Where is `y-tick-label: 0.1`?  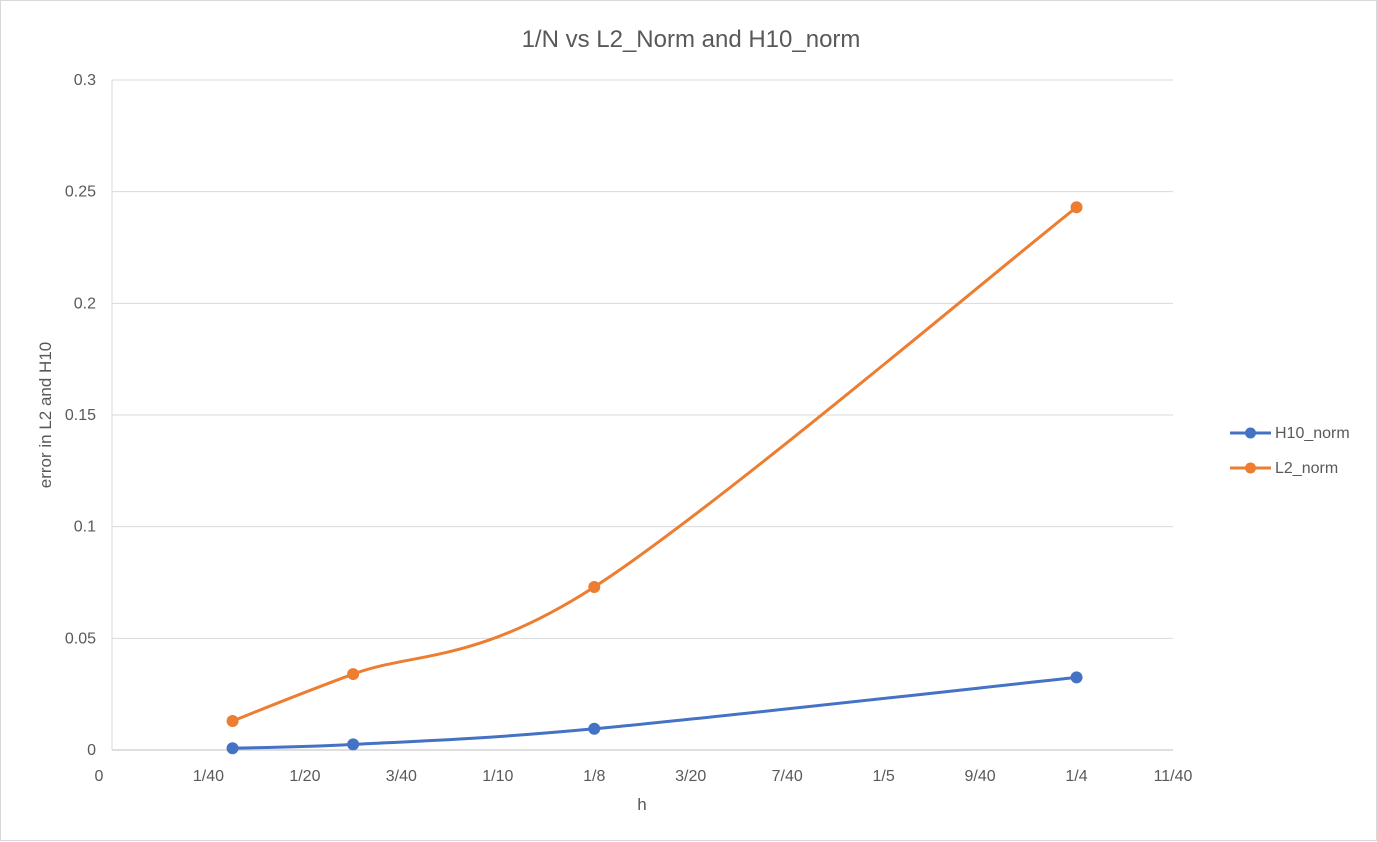 y-tick-label: 0.1 is located at coordinates (85, 527).